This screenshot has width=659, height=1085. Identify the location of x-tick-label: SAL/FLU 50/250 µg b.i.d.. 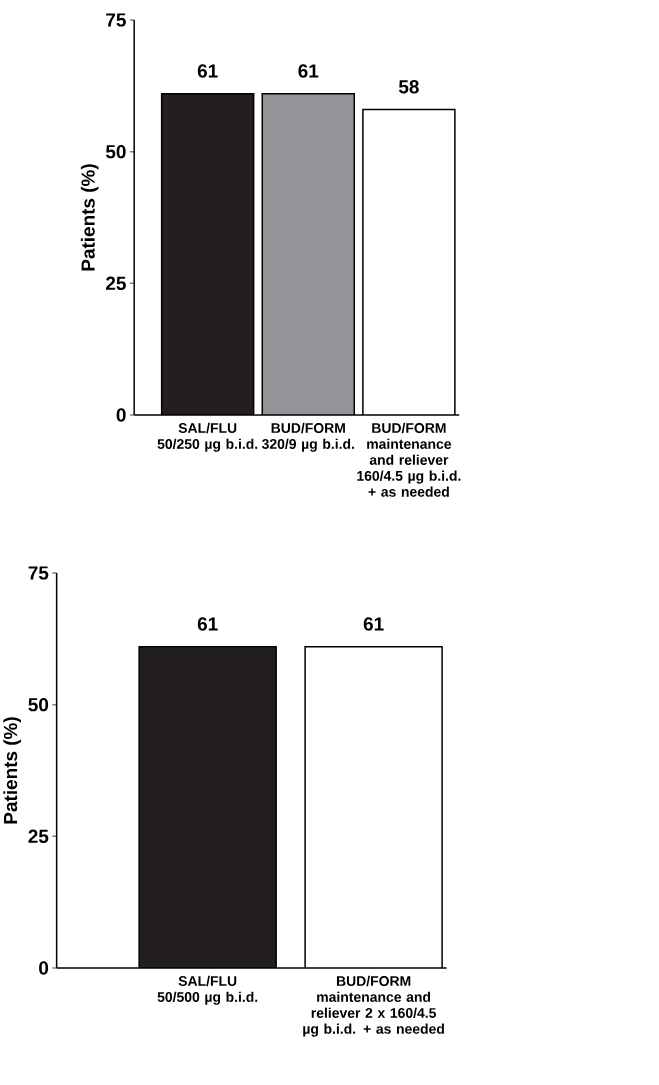
(207, 437).